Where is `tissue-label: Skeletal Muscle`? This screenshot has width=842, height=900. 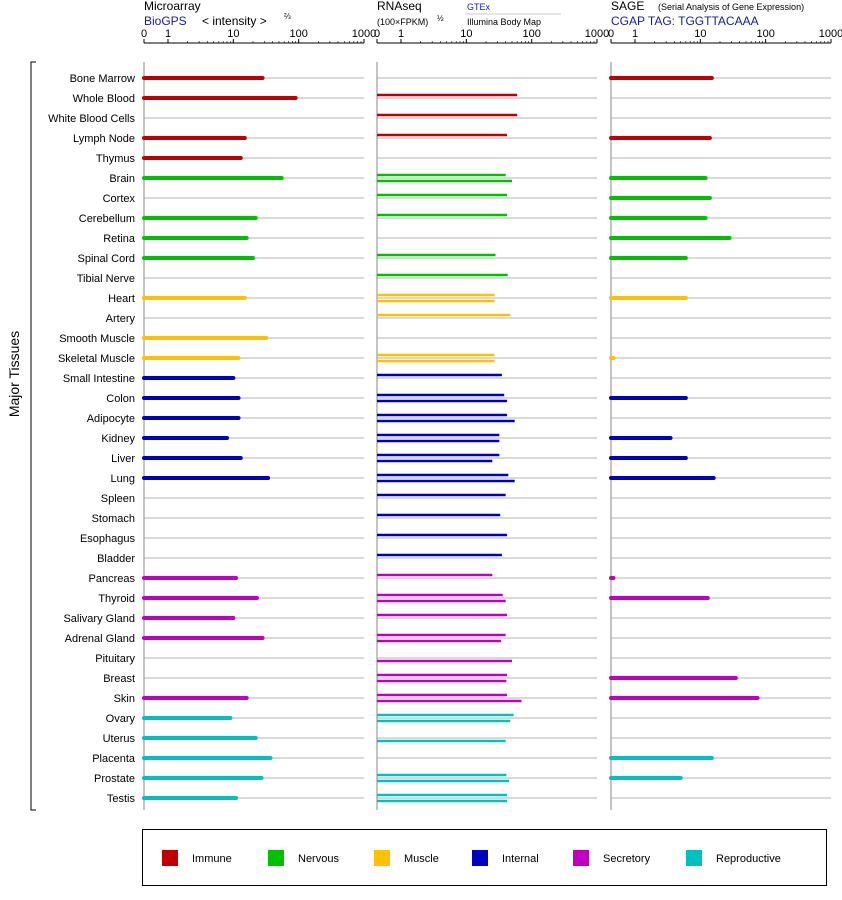 tissue-label: Skeletal Muscle is located at coordinates (96, 359).